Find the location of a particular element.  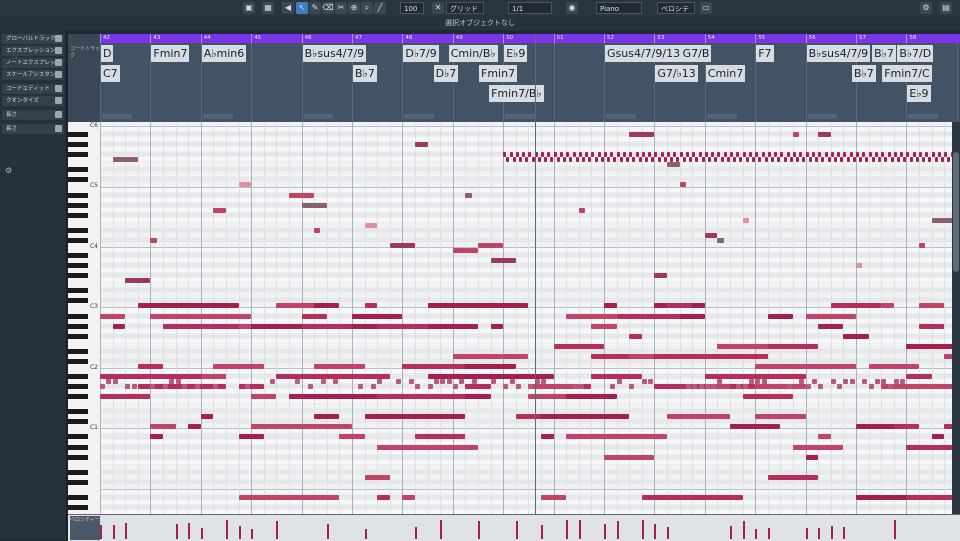

chord-event: Fmin7/C is located at coordinates (907, 73).